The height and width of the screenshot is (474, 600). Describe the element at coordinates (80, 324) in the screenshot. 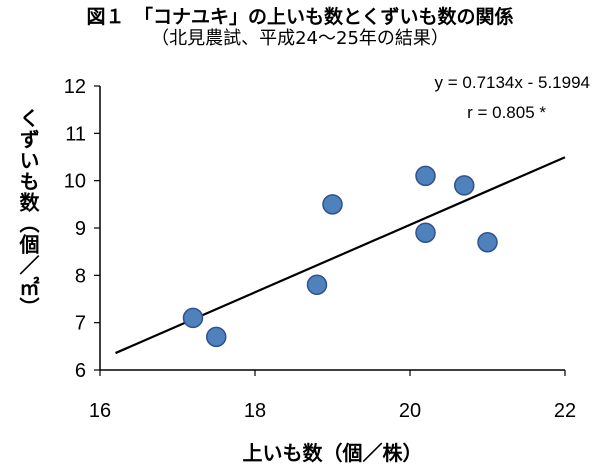

I see `y-tick-label: 7` at that location.